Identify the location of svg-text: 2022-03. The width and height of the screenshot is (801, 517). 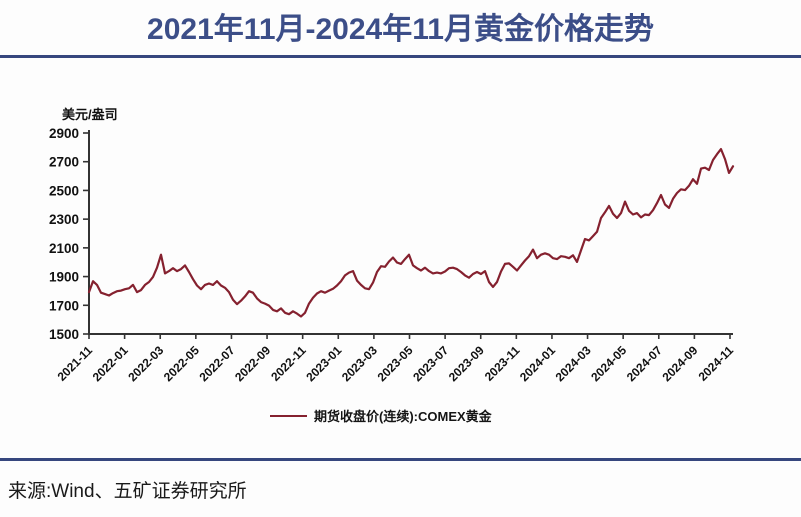
(145, 363).